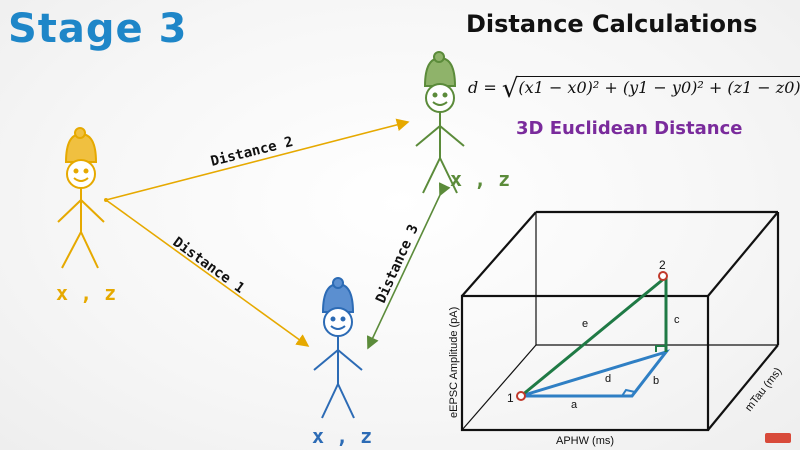  What do you see at coordinates (763, 390) in the screenshot?
I see `z-axis-label: mTau (ms)` at bounding box center [763, 390].